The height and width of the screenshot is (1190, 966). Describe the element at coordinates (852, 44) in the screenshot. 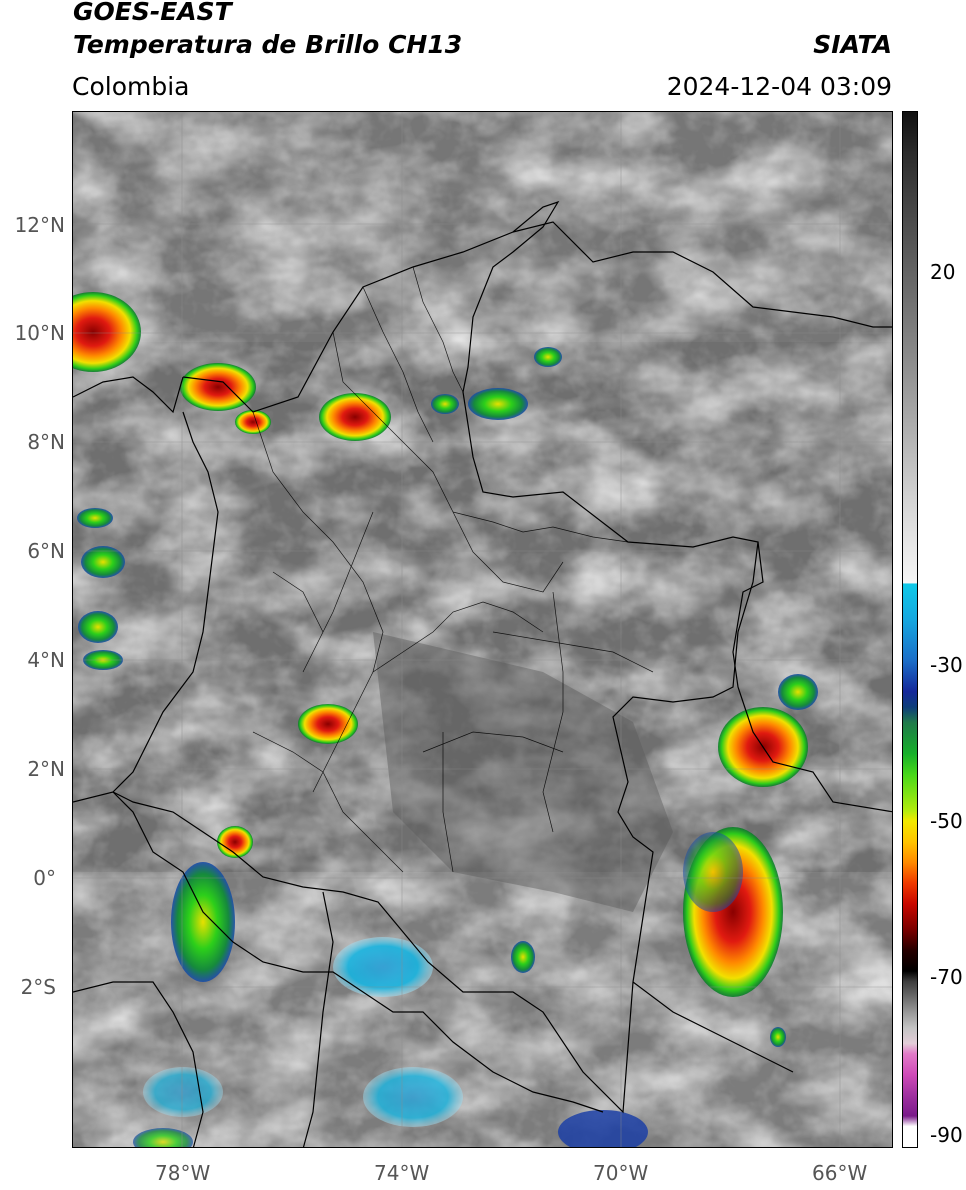

I see `org-label: SIATA` at that location.